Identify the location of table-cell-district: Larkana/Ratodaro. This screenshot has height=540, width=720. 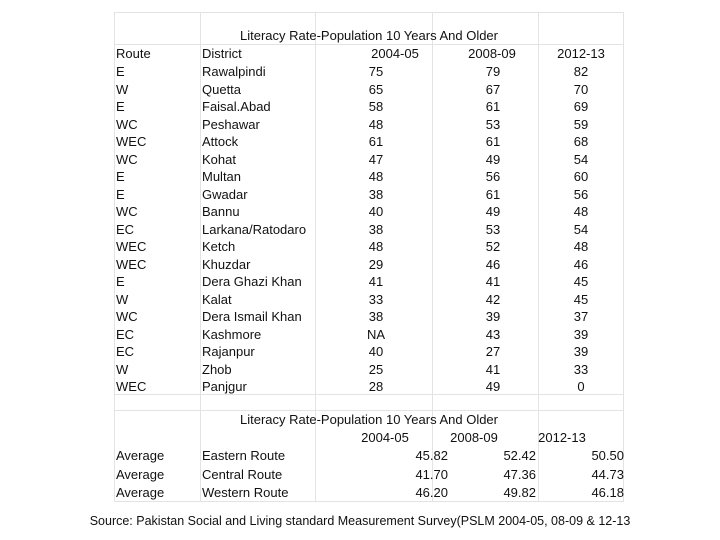
(254, 229).